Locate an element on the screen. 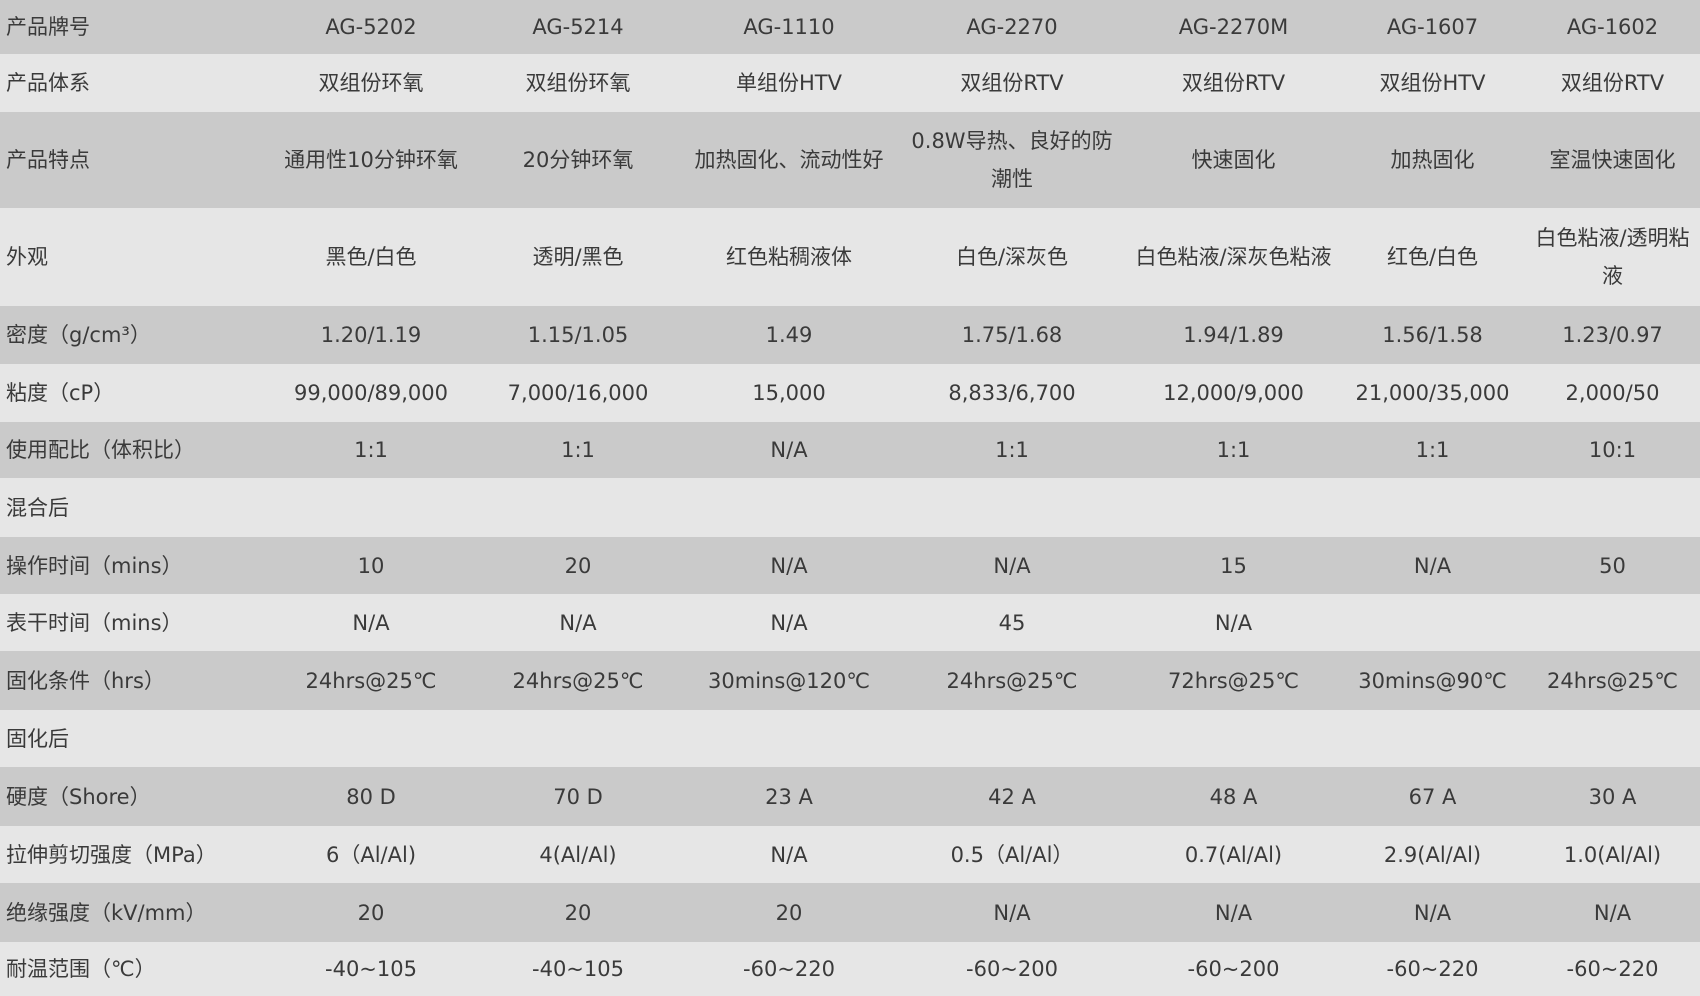 Image resolution: width=1700 pixels, height=996 pixels. table-cell: 红色/白色 is located at coordinates (1432, 257).